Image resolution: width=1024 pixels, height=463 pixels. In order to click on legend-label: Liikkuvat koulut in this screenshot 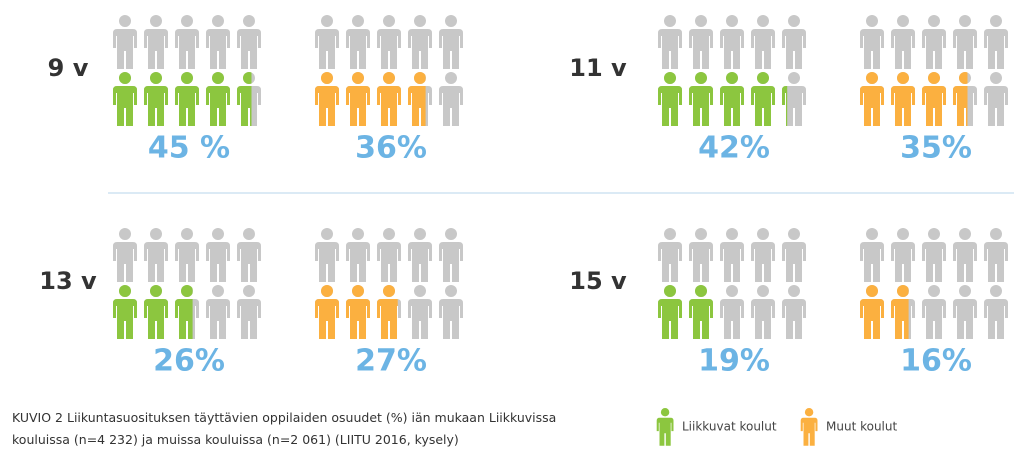, I will do `click(729, 427)`.